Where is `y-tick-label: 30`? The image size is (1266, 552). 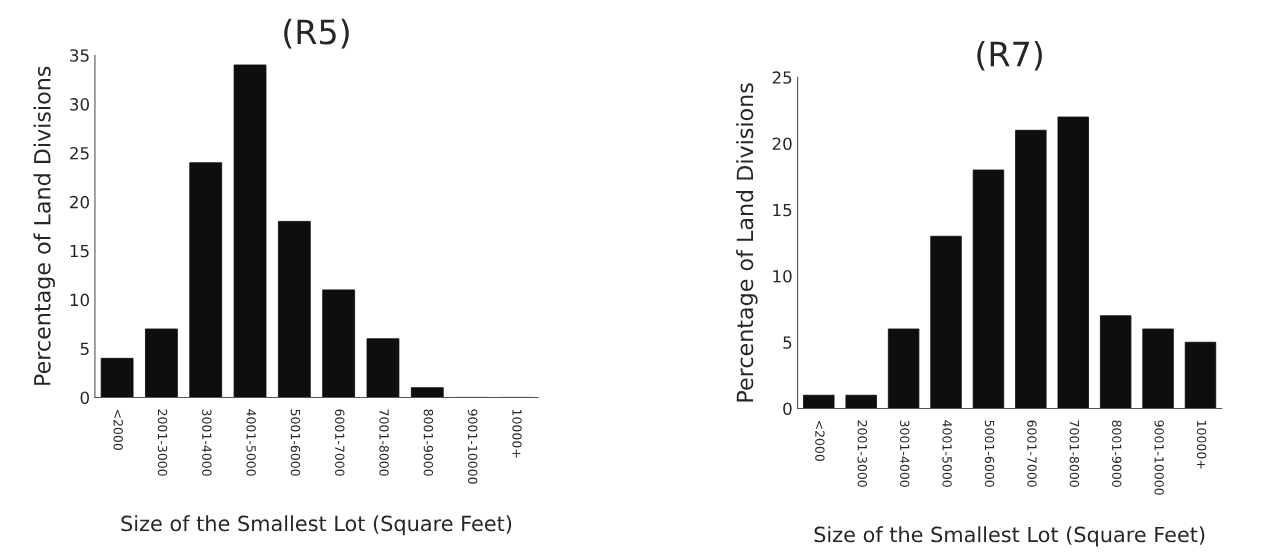 y-tick-label: 30 is located at coordinates (79, 104).